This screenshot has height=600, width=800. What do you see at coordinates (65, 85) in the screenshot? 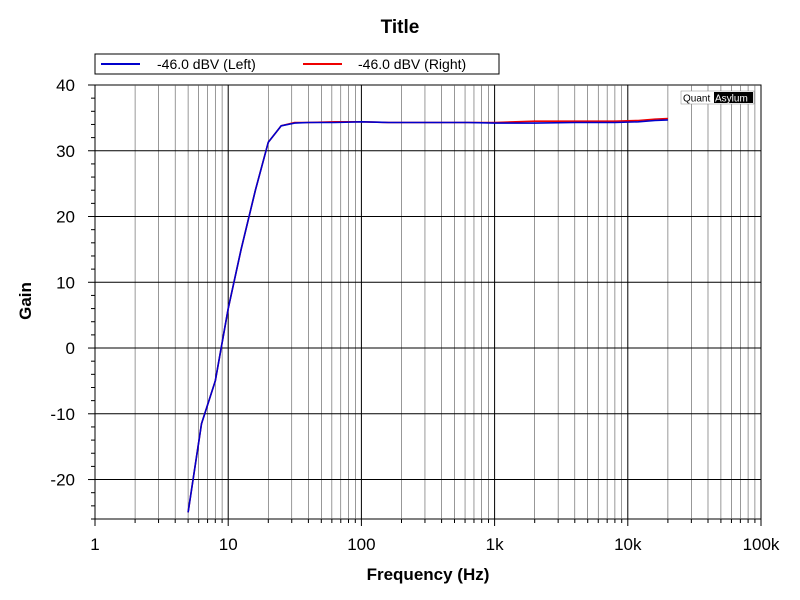
I see `y-tick-label: 40` at bounding box center [65, 85].